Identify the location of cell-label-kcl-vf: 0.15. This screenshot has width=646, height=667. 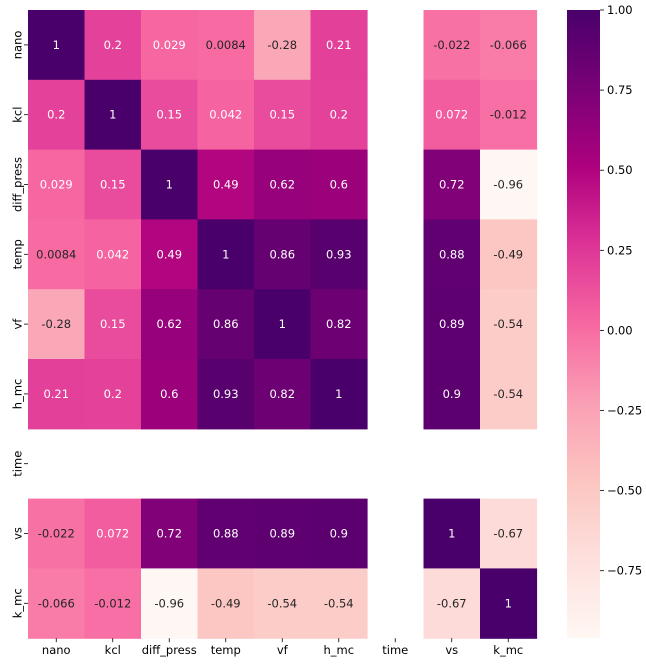
(282, 115).